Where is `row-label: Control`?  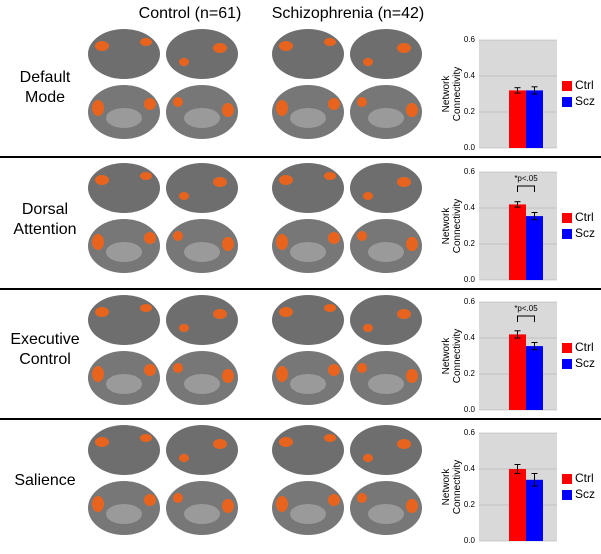 row-label: Control is located at coordinates (45, 359).